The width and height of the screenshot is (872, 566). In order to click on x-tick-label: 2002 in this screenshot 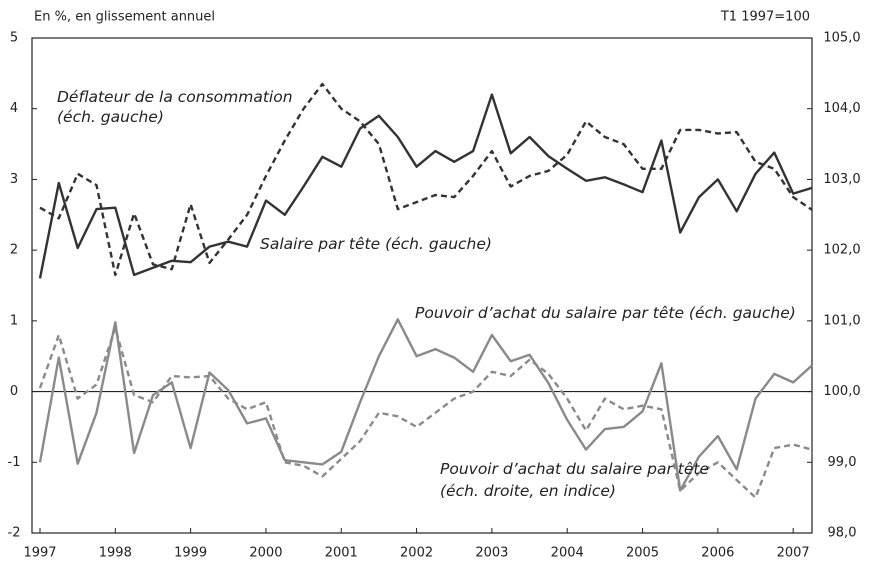, I will do `click(416, 553)`.